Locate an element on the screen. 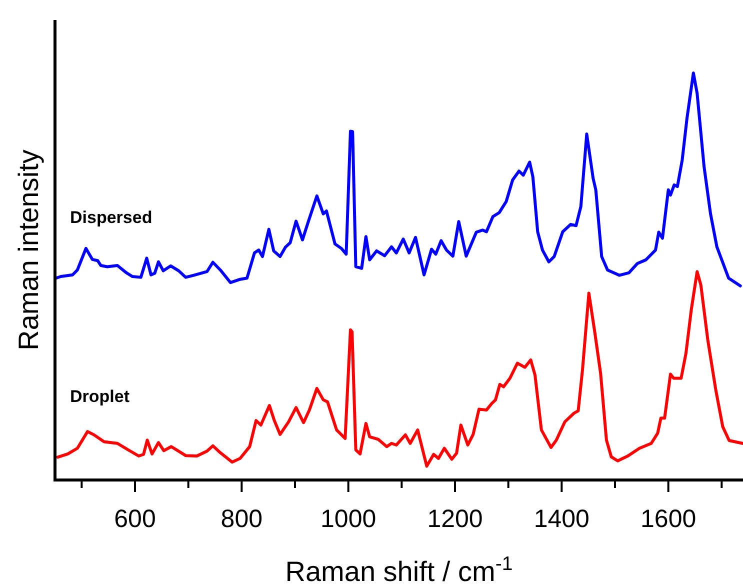 This screenshot has width=743, height=587. x-axis-title: Raman shift / cm$^{-1}$ is located at coordinates (399, 570).